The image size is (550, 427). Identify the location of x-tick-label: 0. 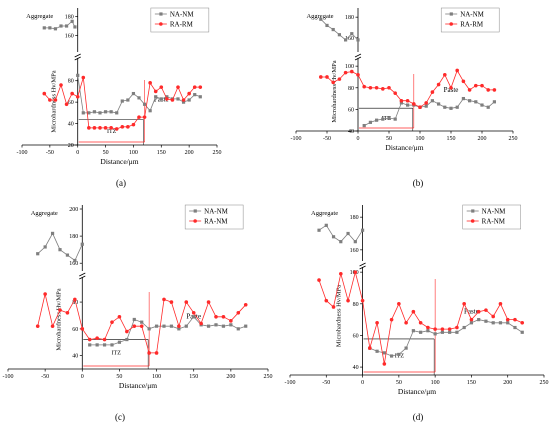
(82, 377).